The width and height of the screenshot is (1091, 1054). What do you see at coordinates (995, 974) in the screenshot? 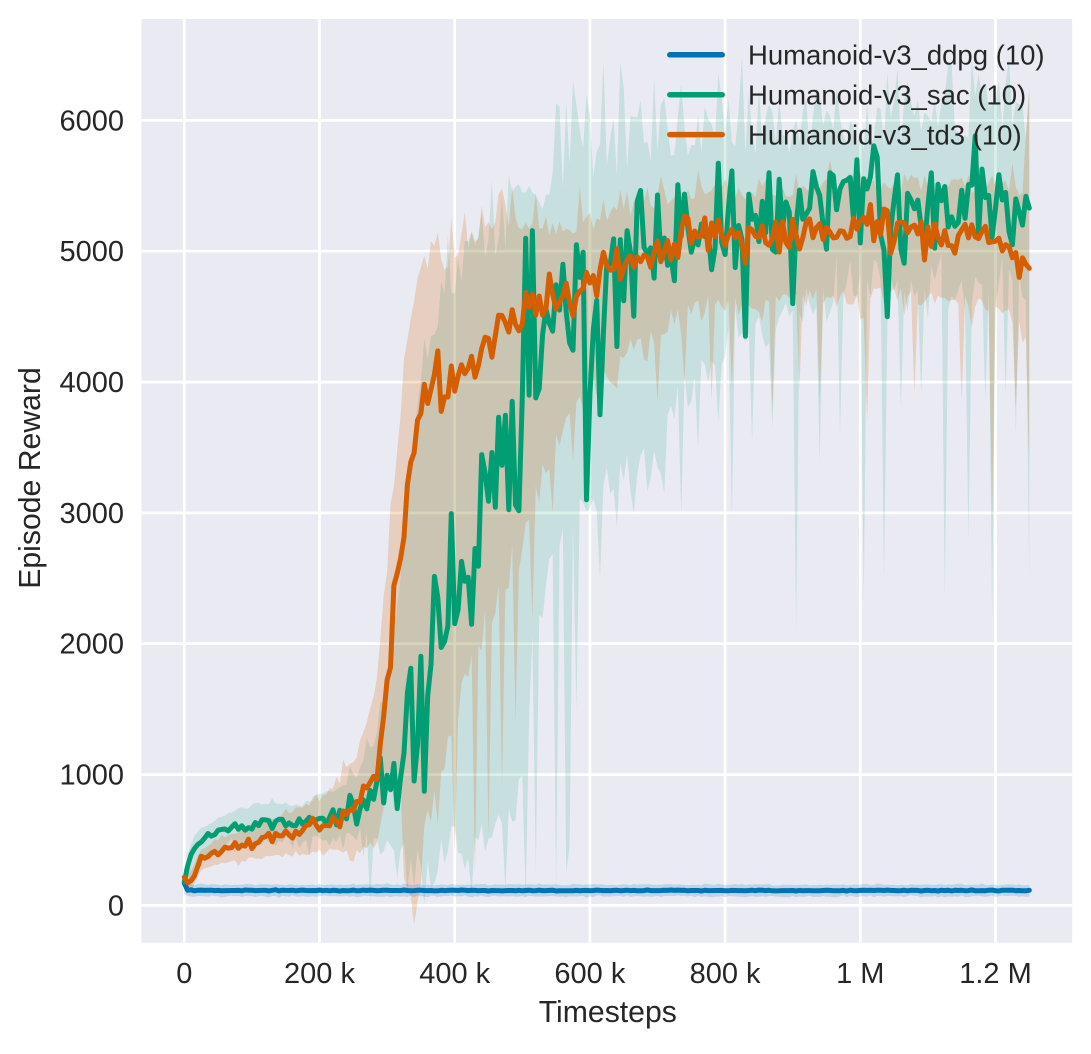
I see `svg-text: 1.2 M` at bounding box center [995, 974].